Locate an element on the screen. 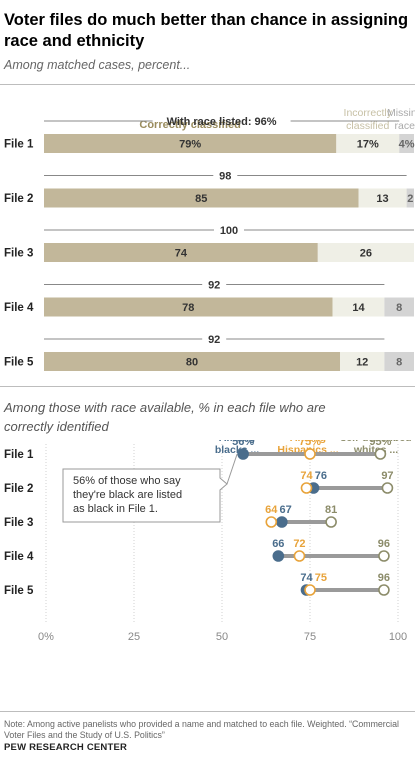  annotation-leader is located at coordinates (232, 469).